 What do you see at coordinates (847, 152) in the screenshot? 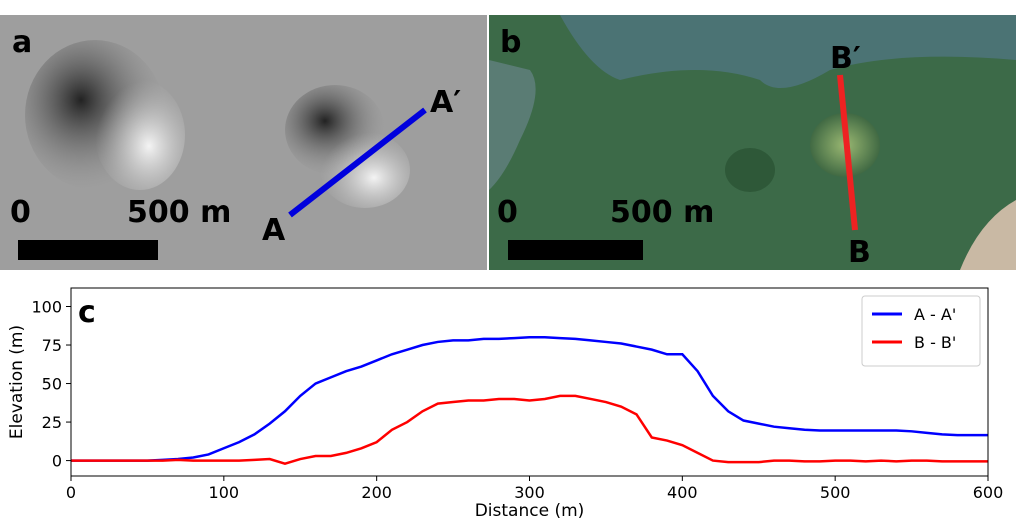
I see `profile-line-b` at bounding box center [847, 152].